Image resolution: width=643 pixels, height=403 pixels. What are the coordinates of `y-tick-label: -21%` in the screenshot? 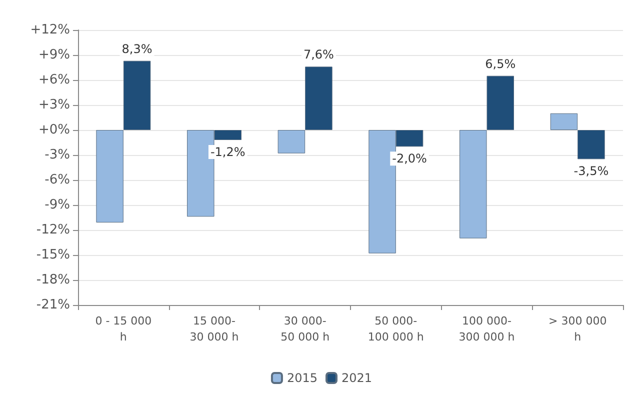 It's located at (53, 305).